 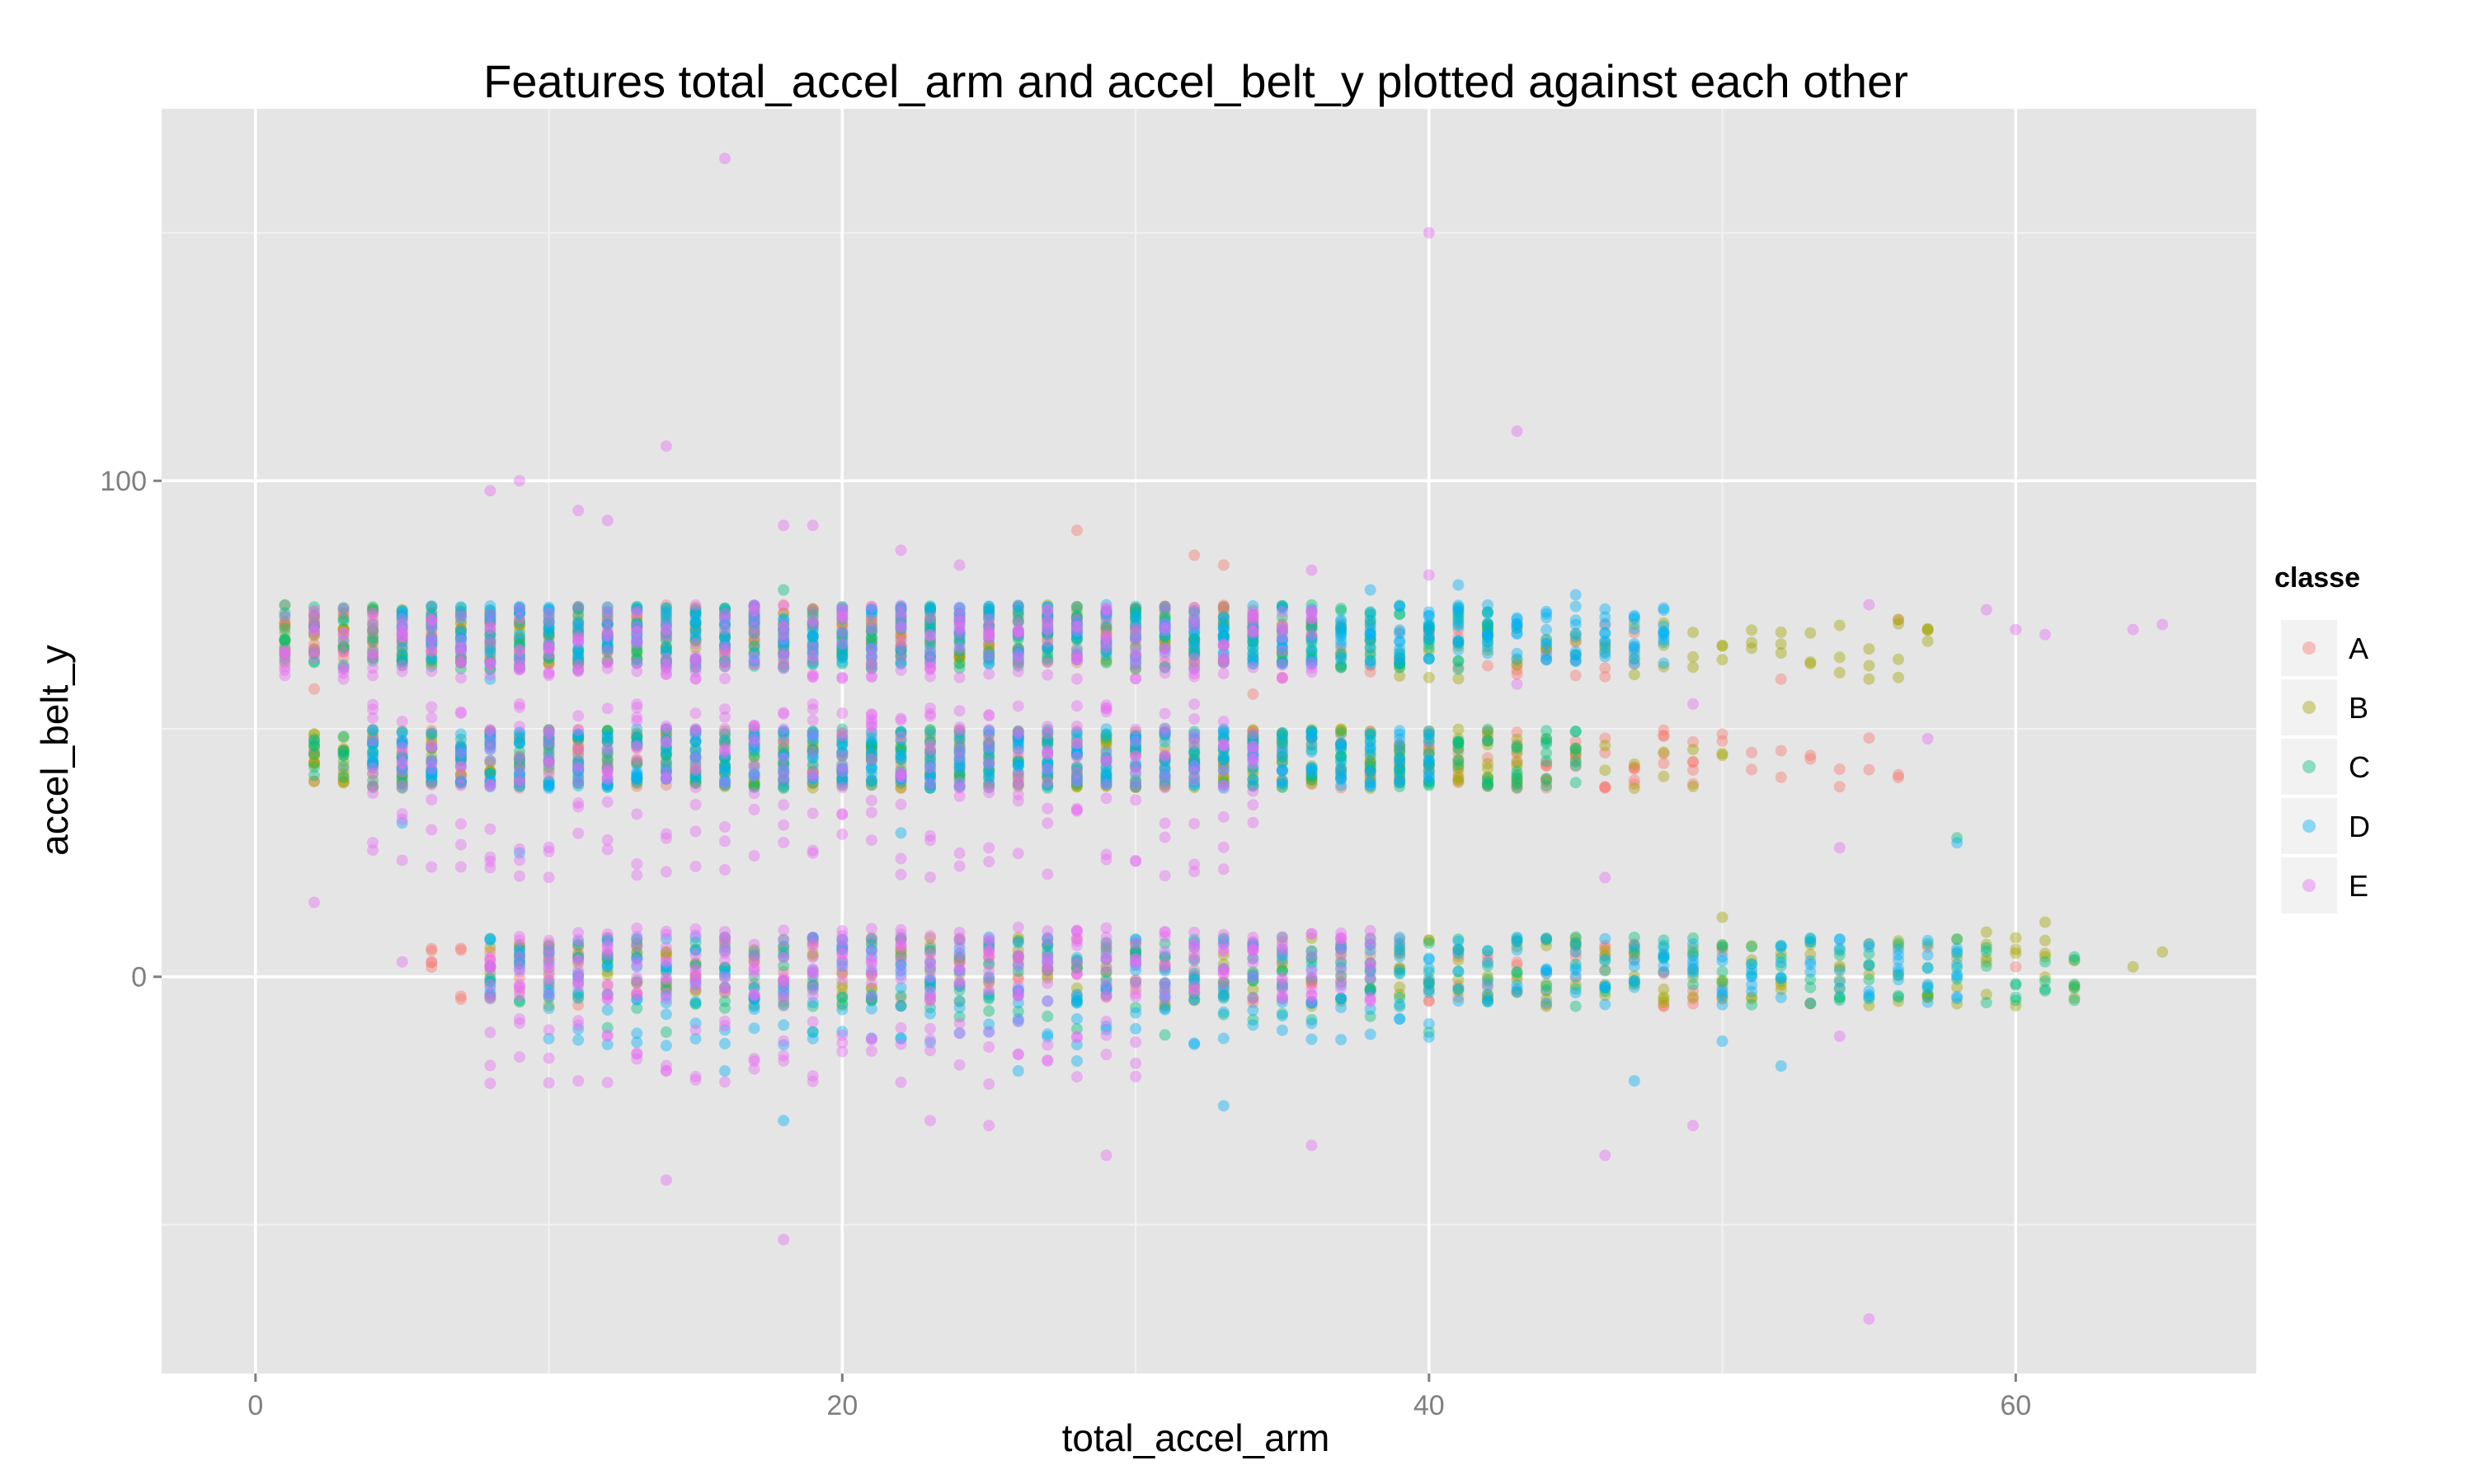 I want to click on legend-label-A: A, so click(x=2358, y=648).